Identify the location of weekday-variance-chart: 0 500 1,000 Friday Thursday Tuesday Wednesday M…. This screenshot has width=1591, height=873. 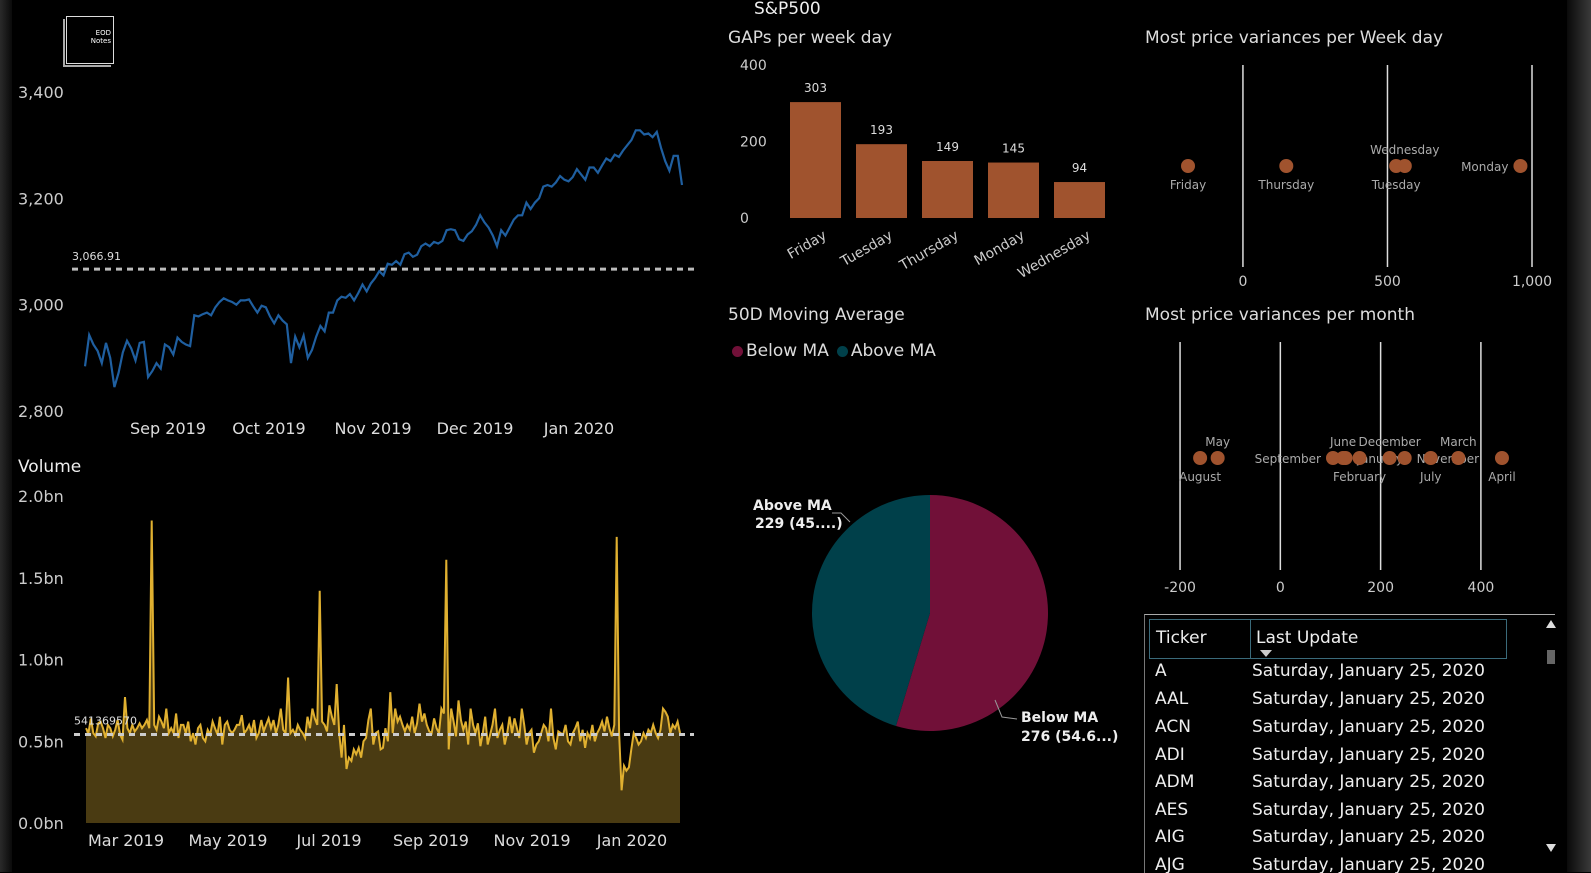
(1350, 177).